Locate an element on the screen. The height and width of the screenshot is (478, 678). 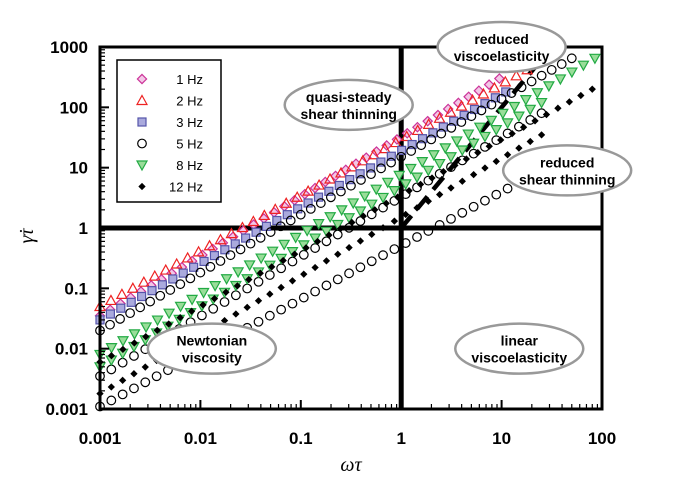
x-tick-label: 0.01 is located at coordinates (200, 438).